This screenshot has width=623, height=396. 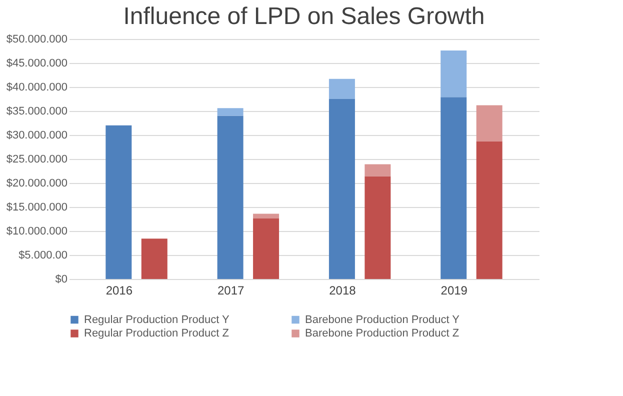 What do you see at coordinates (37, 112) in the screenshot?
I see `y-tick-label: $35.000.000` at bounding box center [37, 112].